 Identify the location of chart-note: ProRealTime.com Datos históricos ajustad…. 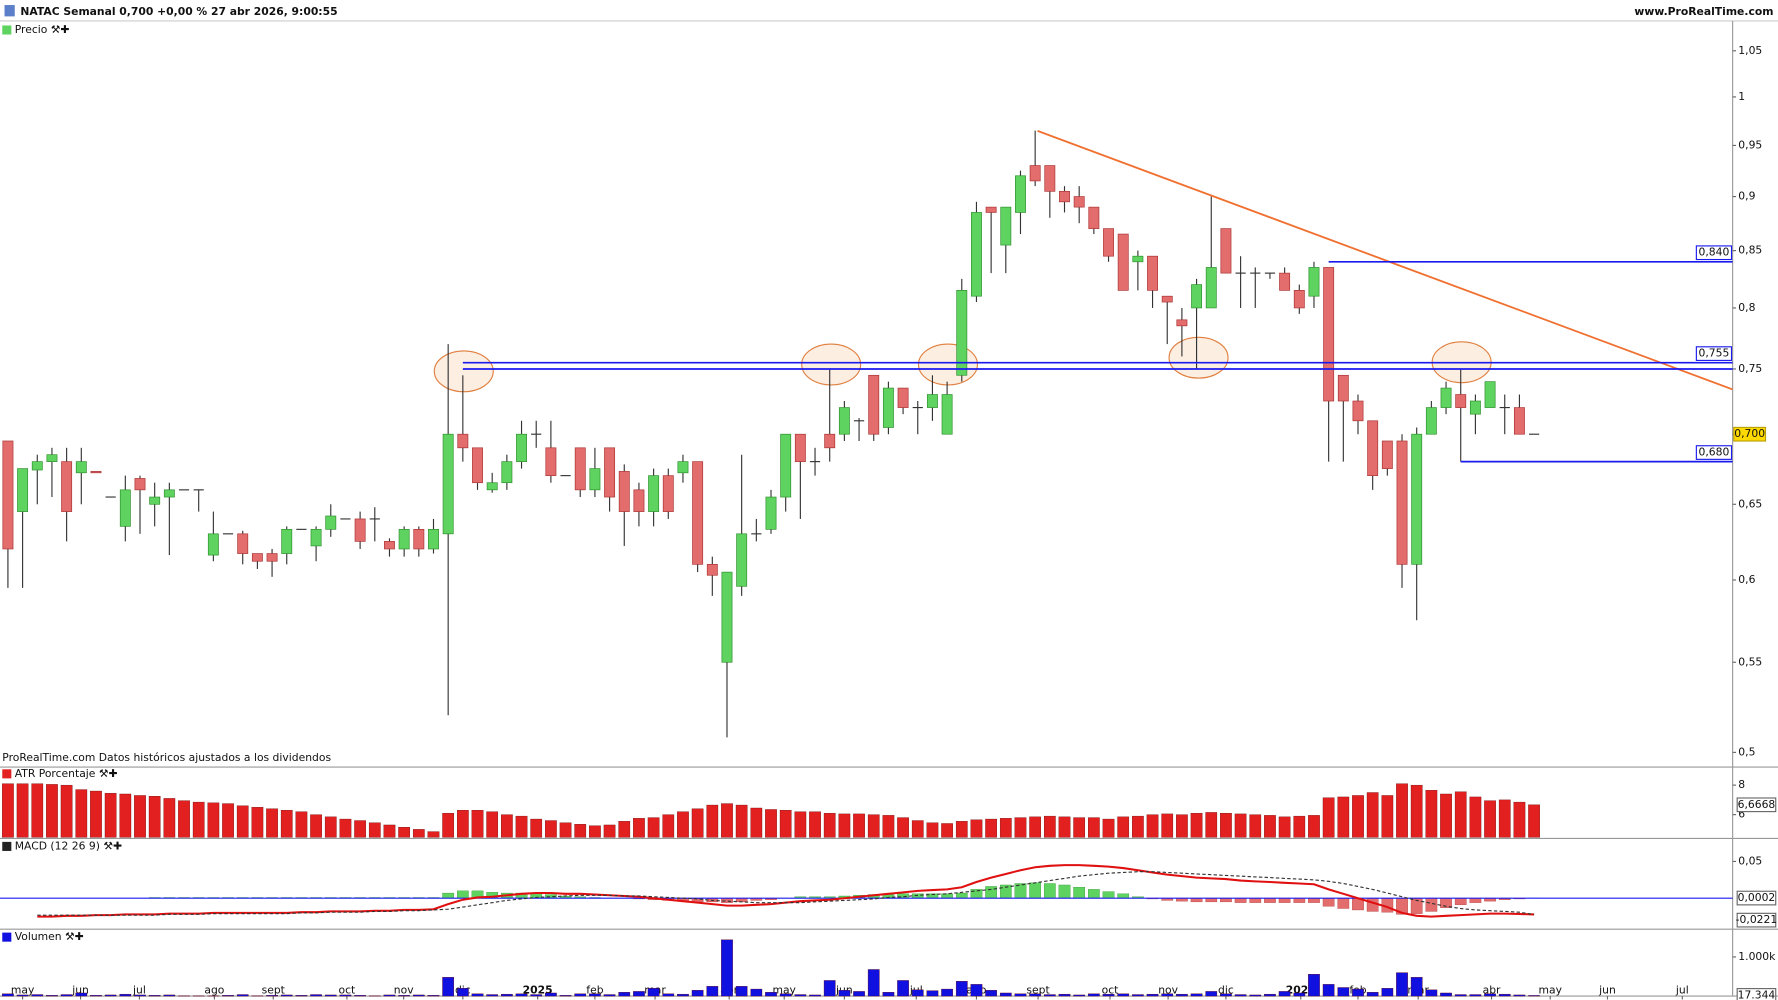
(166, 757).